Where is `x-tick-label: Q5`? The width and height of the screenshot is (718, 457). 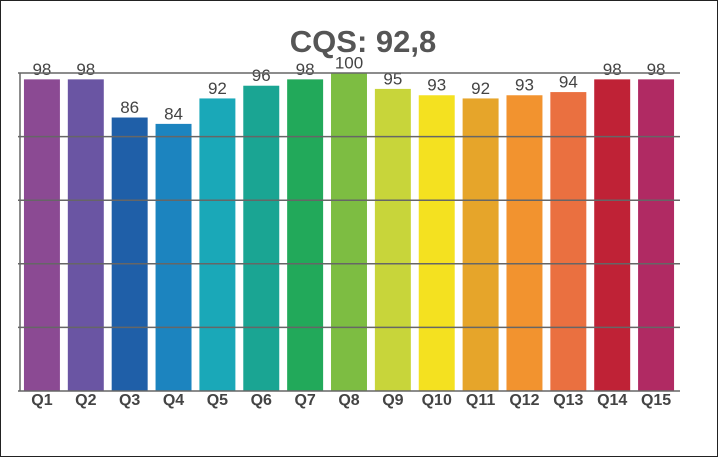 x-tick-label: Q5 is located at coordinates (217, 400).